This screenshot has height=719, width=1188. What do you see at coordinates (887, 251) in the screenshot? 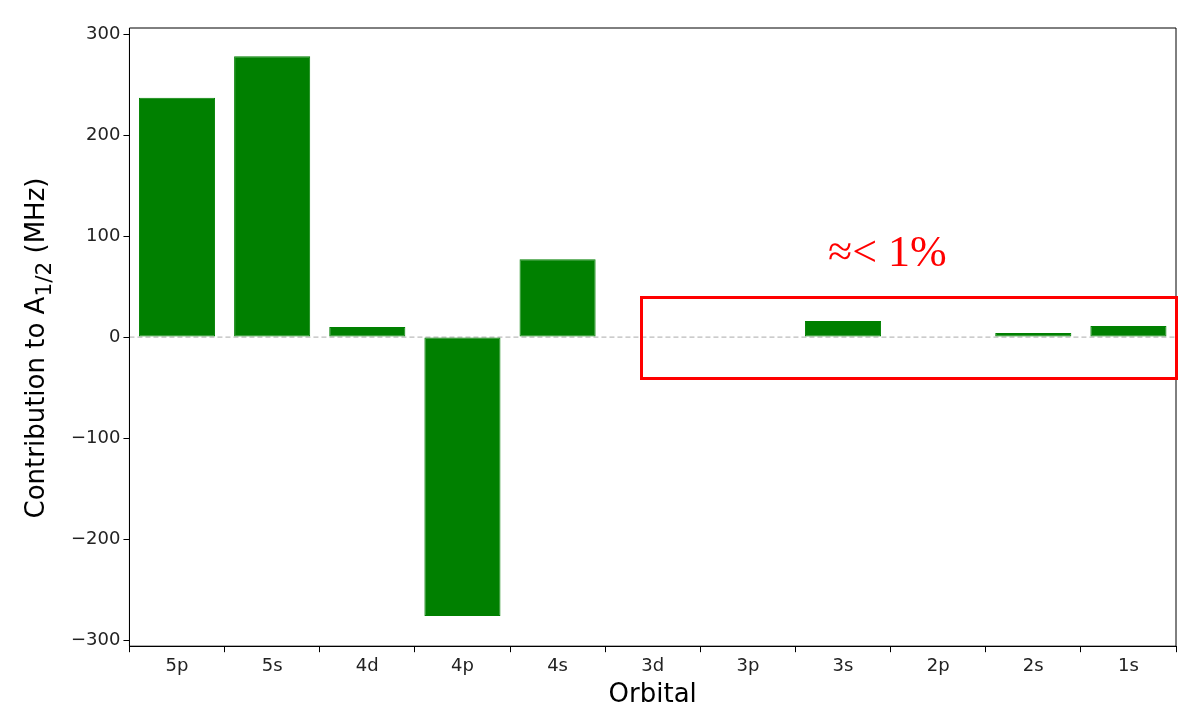
I see `annotation: ≈< 1%` at bounding box center [887, 251].